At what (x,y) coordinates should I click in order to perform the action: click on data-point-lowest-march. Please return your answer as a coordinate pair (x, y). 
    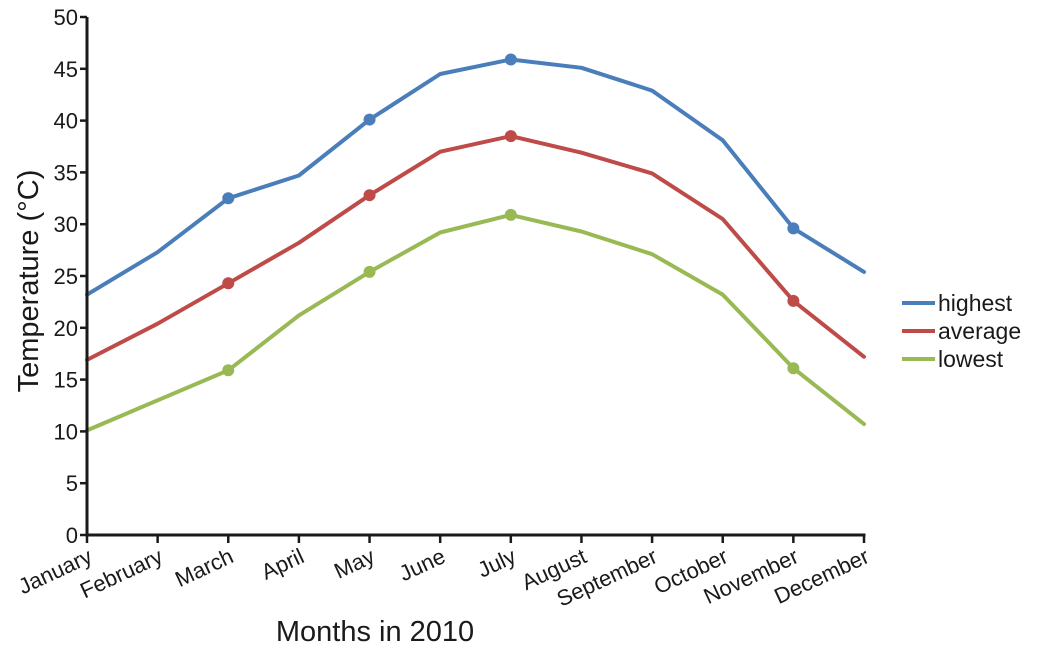
    Looking at the image, I should click on (228, 370).